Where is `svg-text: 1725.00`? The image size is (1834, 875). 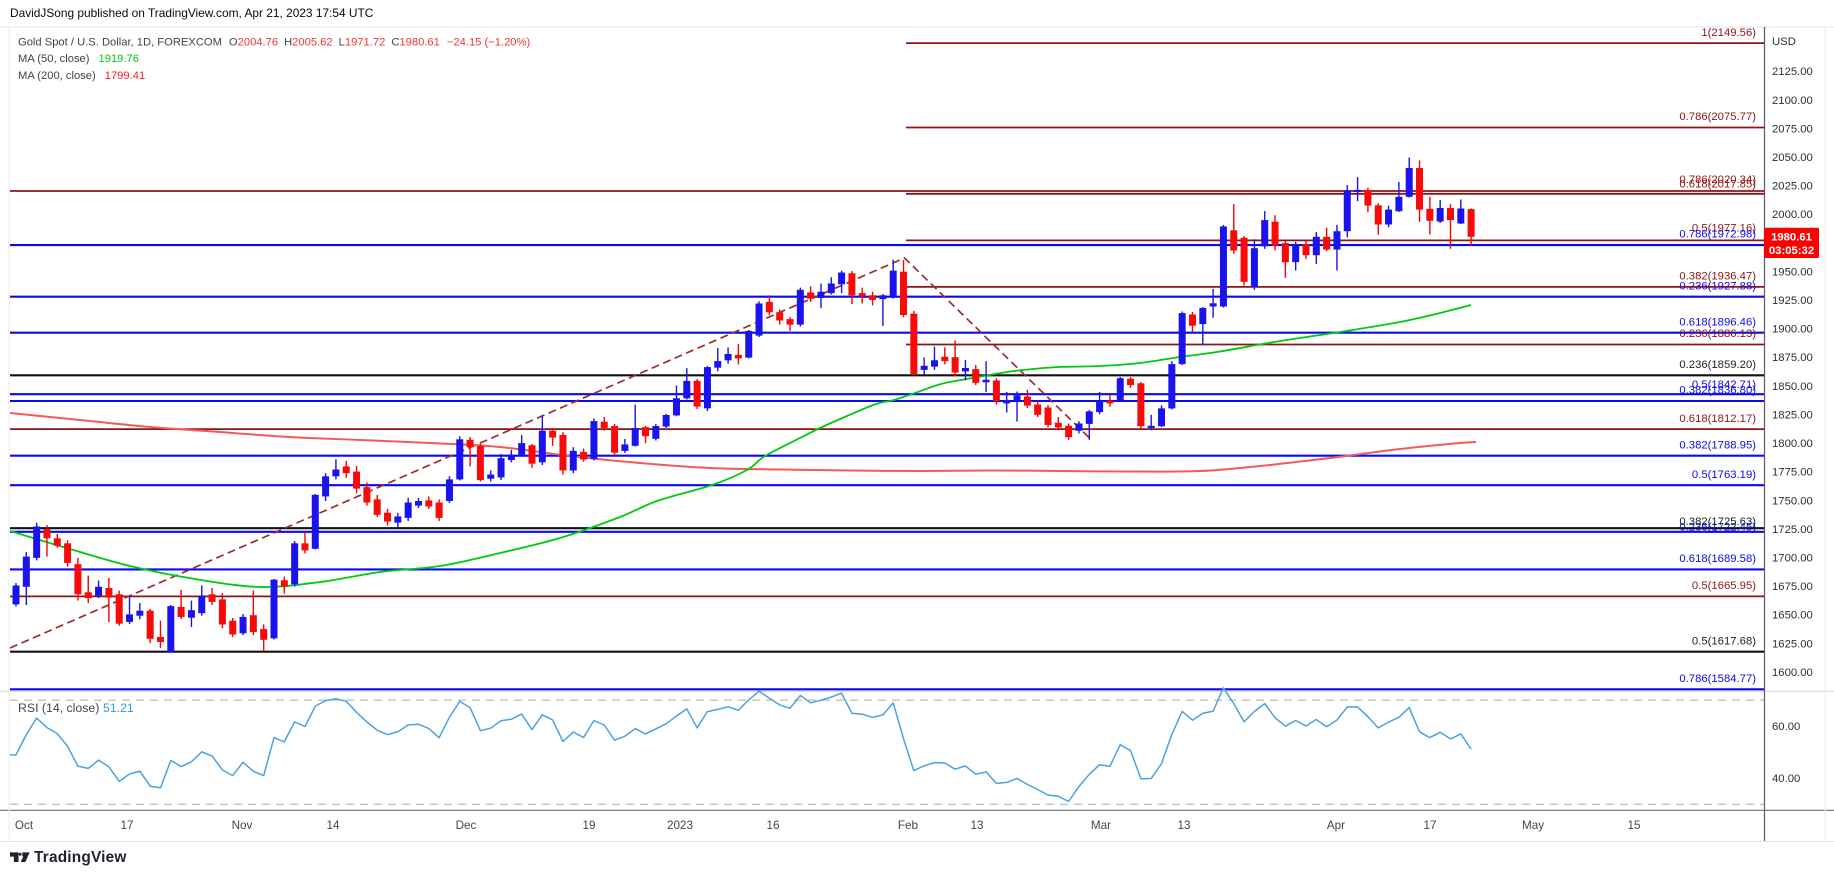 svg-text: 1725.00 is located at coordinates (1792, 530).